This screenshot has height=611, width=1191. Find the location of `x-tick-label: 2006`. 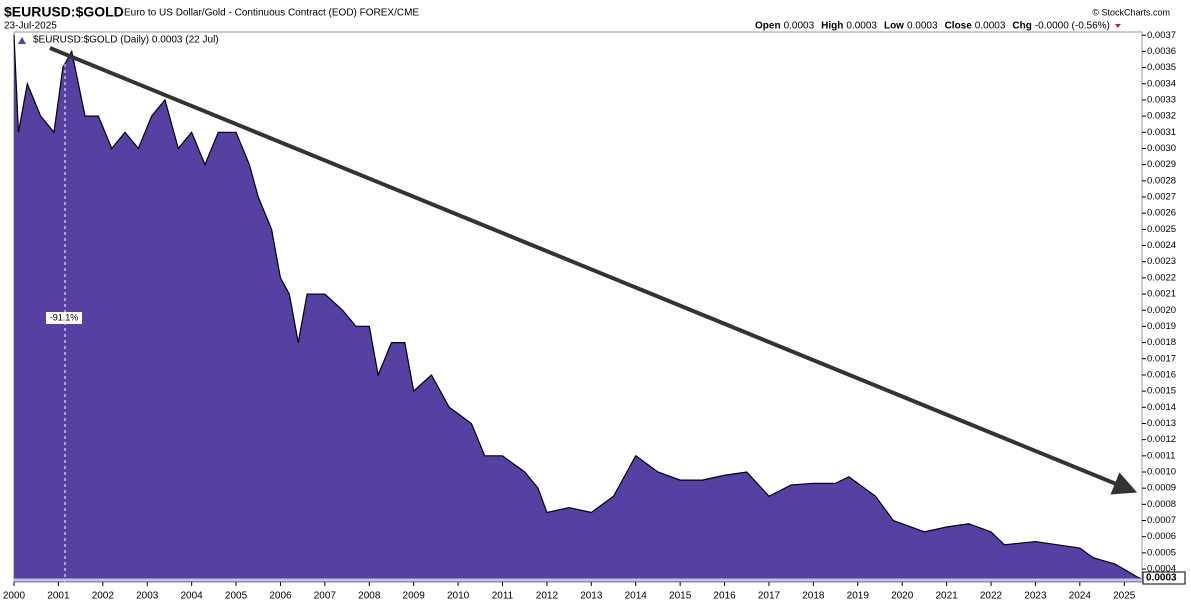

x-tick-label: 2006 is located at coordinates (280, 596).